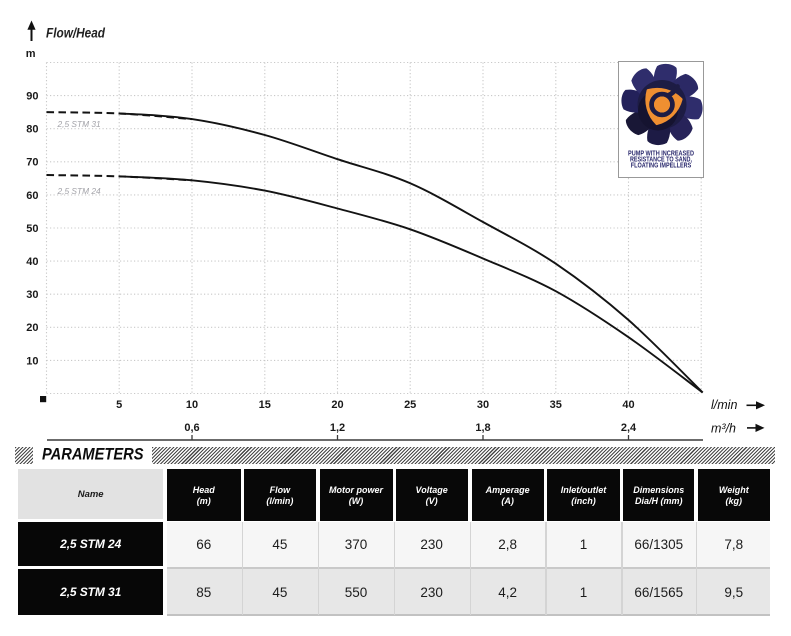 The height and width of the screenshot is (636, 791). I want to click on svg-text: m³/h, so click(723, 429).